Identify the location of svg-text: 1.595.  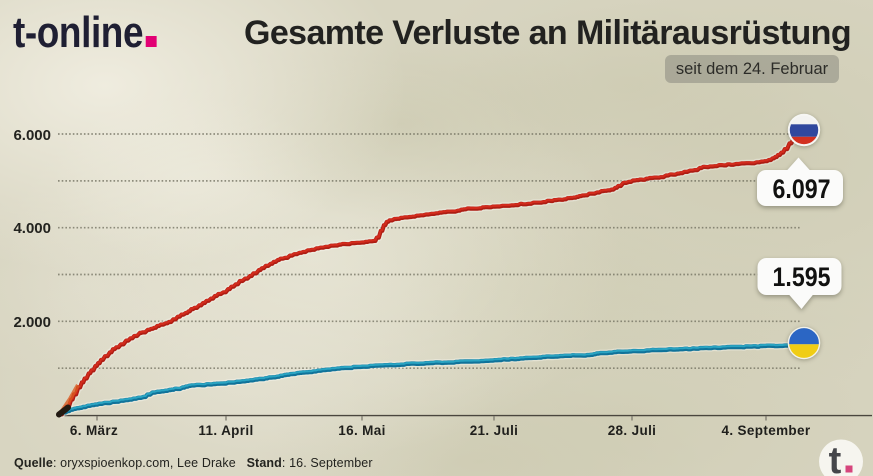
(802, 277).